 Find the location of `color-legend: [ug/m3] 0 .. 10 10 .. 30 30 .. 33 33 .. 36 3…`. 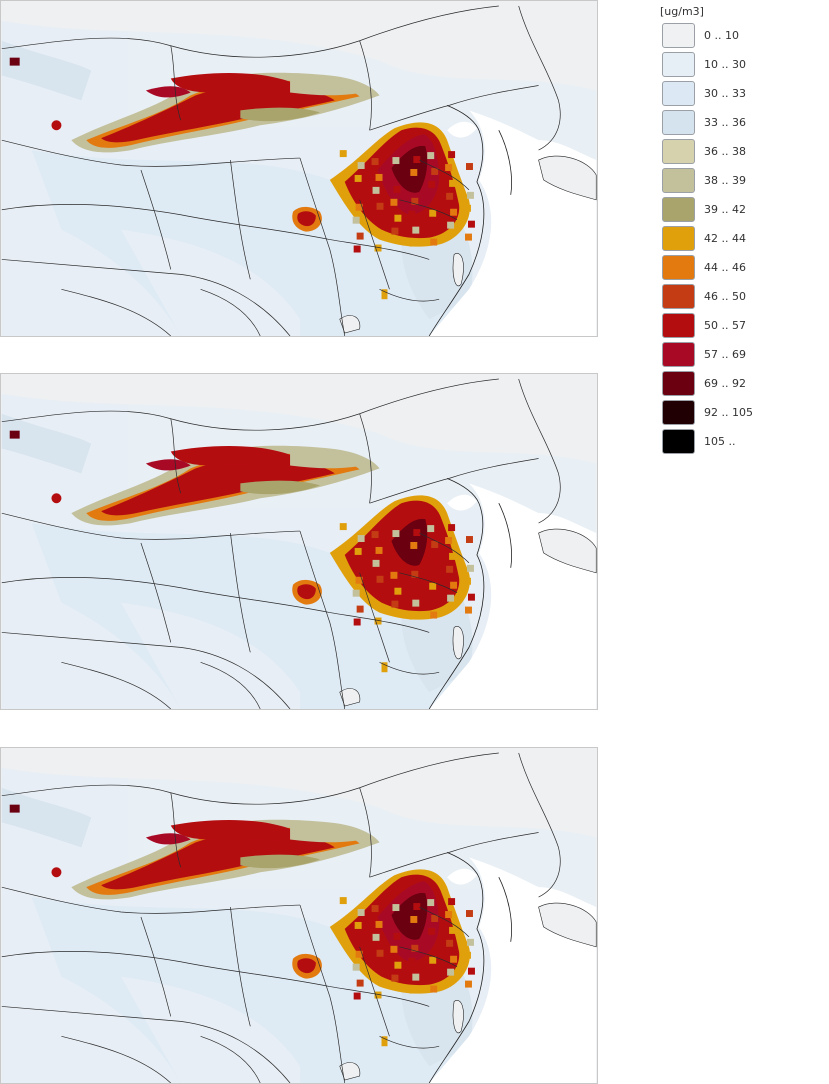

color-legend: [ug/m3] 0 .. 10 10 .. 30 30 .. 33 33 .. 36 3… is located at coordinates (720, 231).